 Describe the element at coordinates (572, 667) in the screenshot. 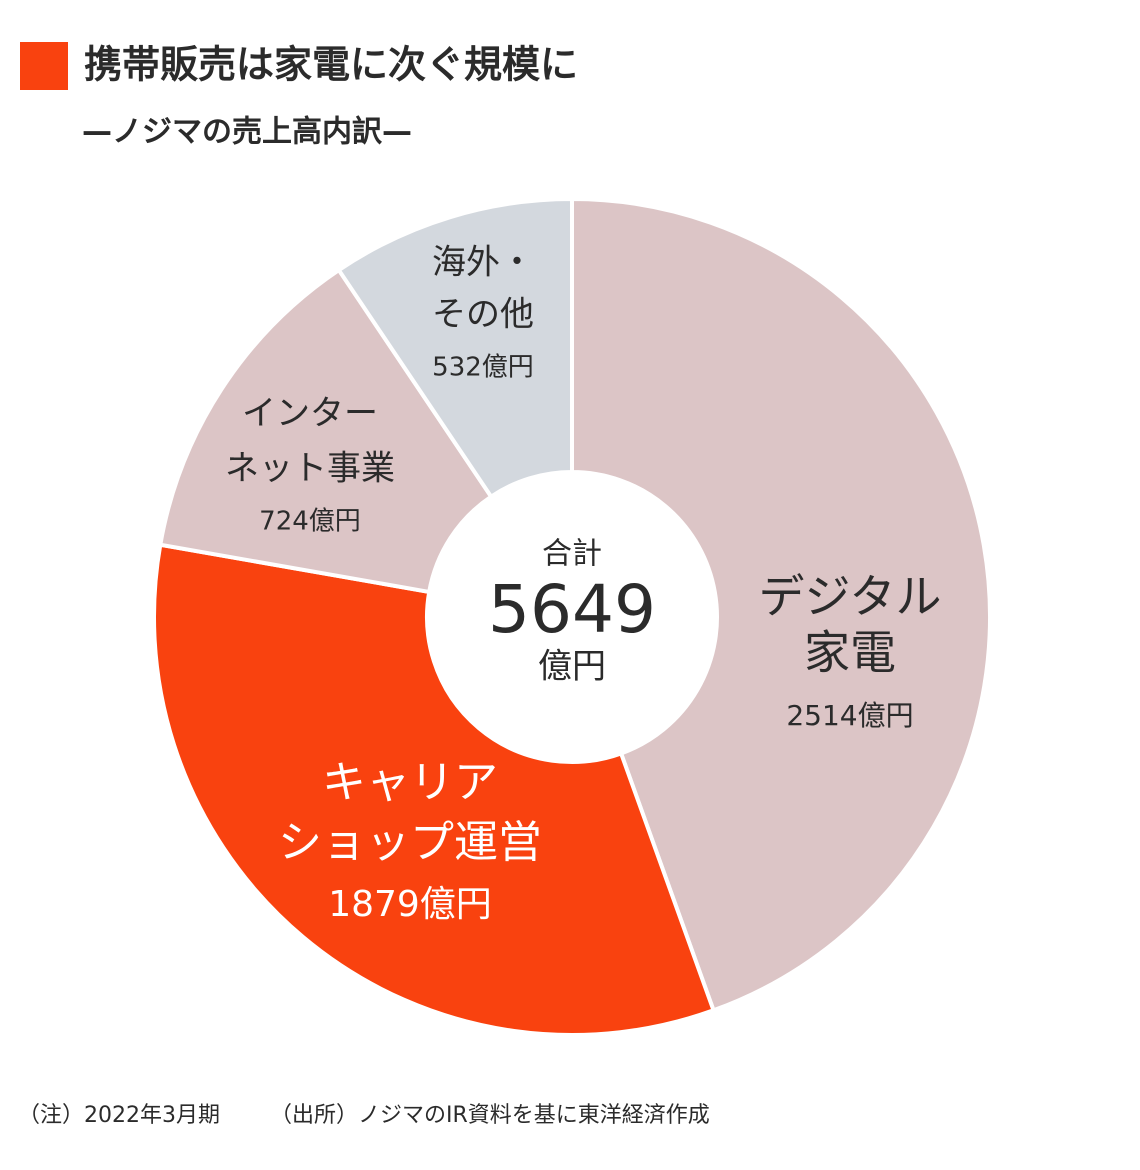

I see `center-unit: 億円` at that location.